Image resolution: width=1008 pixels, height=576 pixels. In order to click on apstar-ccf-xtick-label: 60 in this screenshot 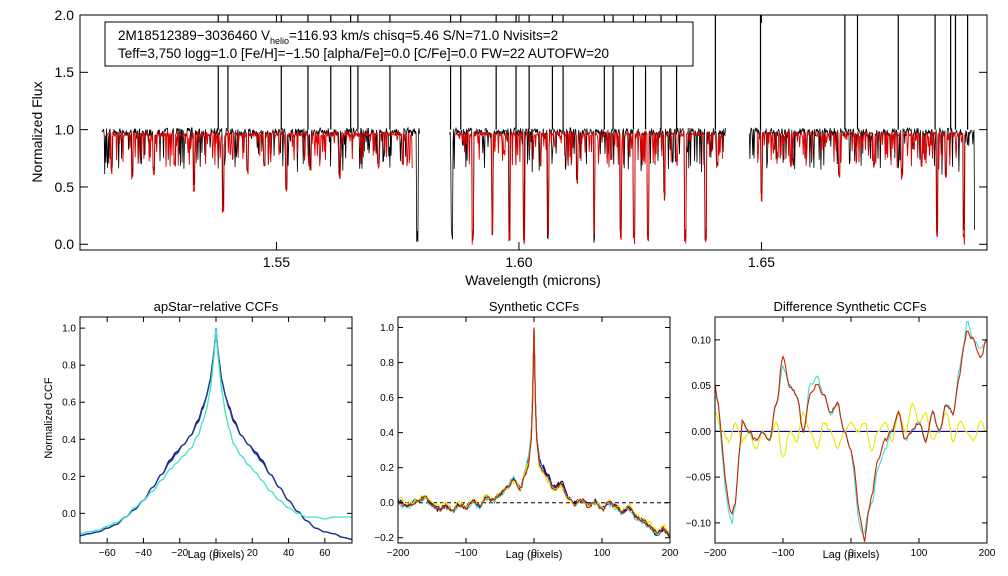, I will do `click(325, 553)`.